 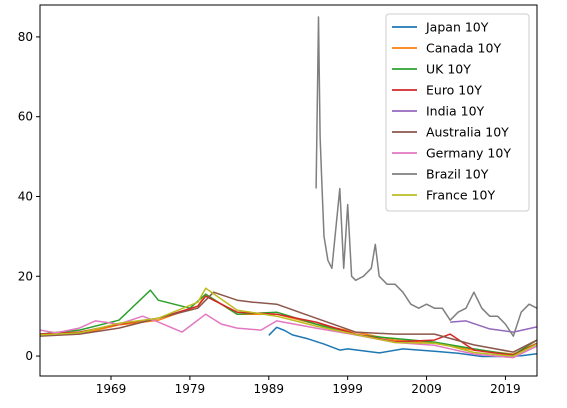 What do you see at coordinates (25, 276) in the screenshot?
I see `y-tick-label: 20` at bounding box center [25, 276].